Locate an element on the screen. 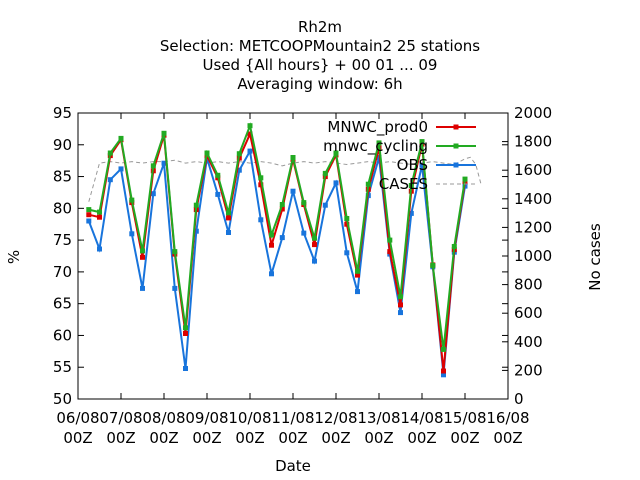  y2-tick-label: 1000 is located at coordinates (533, 256).